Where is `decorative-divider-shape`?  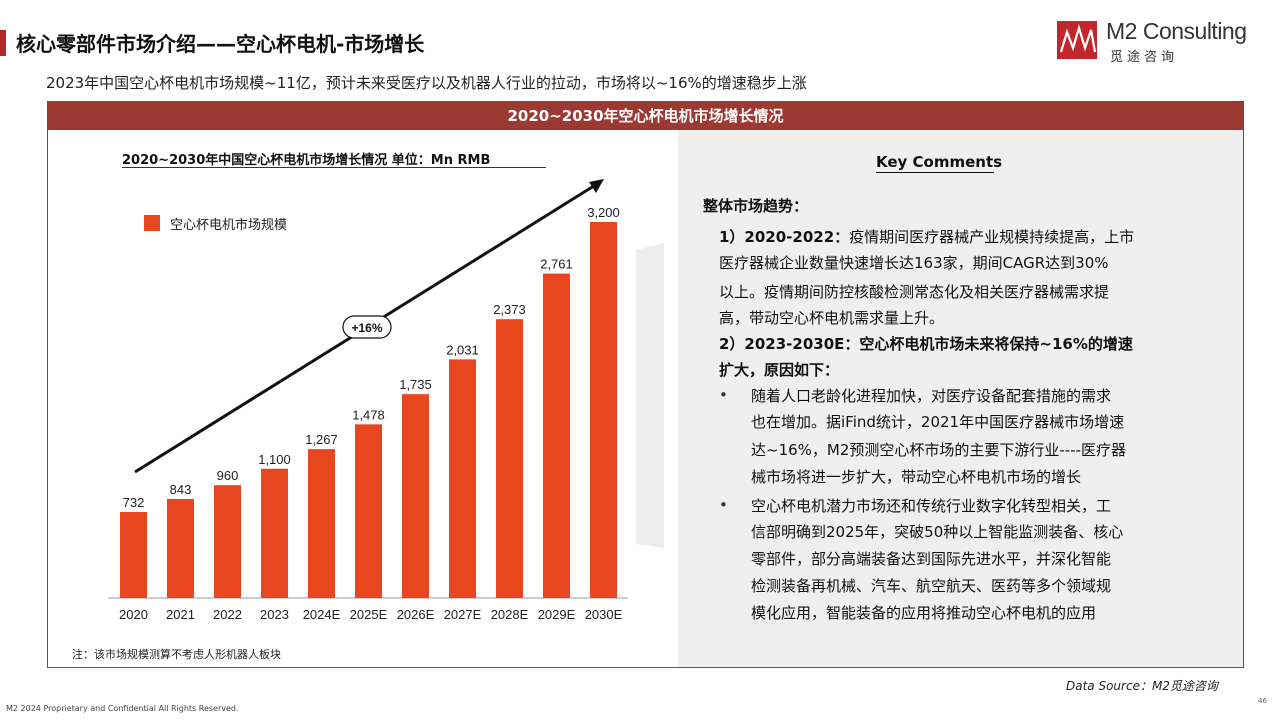 decorative-divider-shape is located at coordinates (650, 395).